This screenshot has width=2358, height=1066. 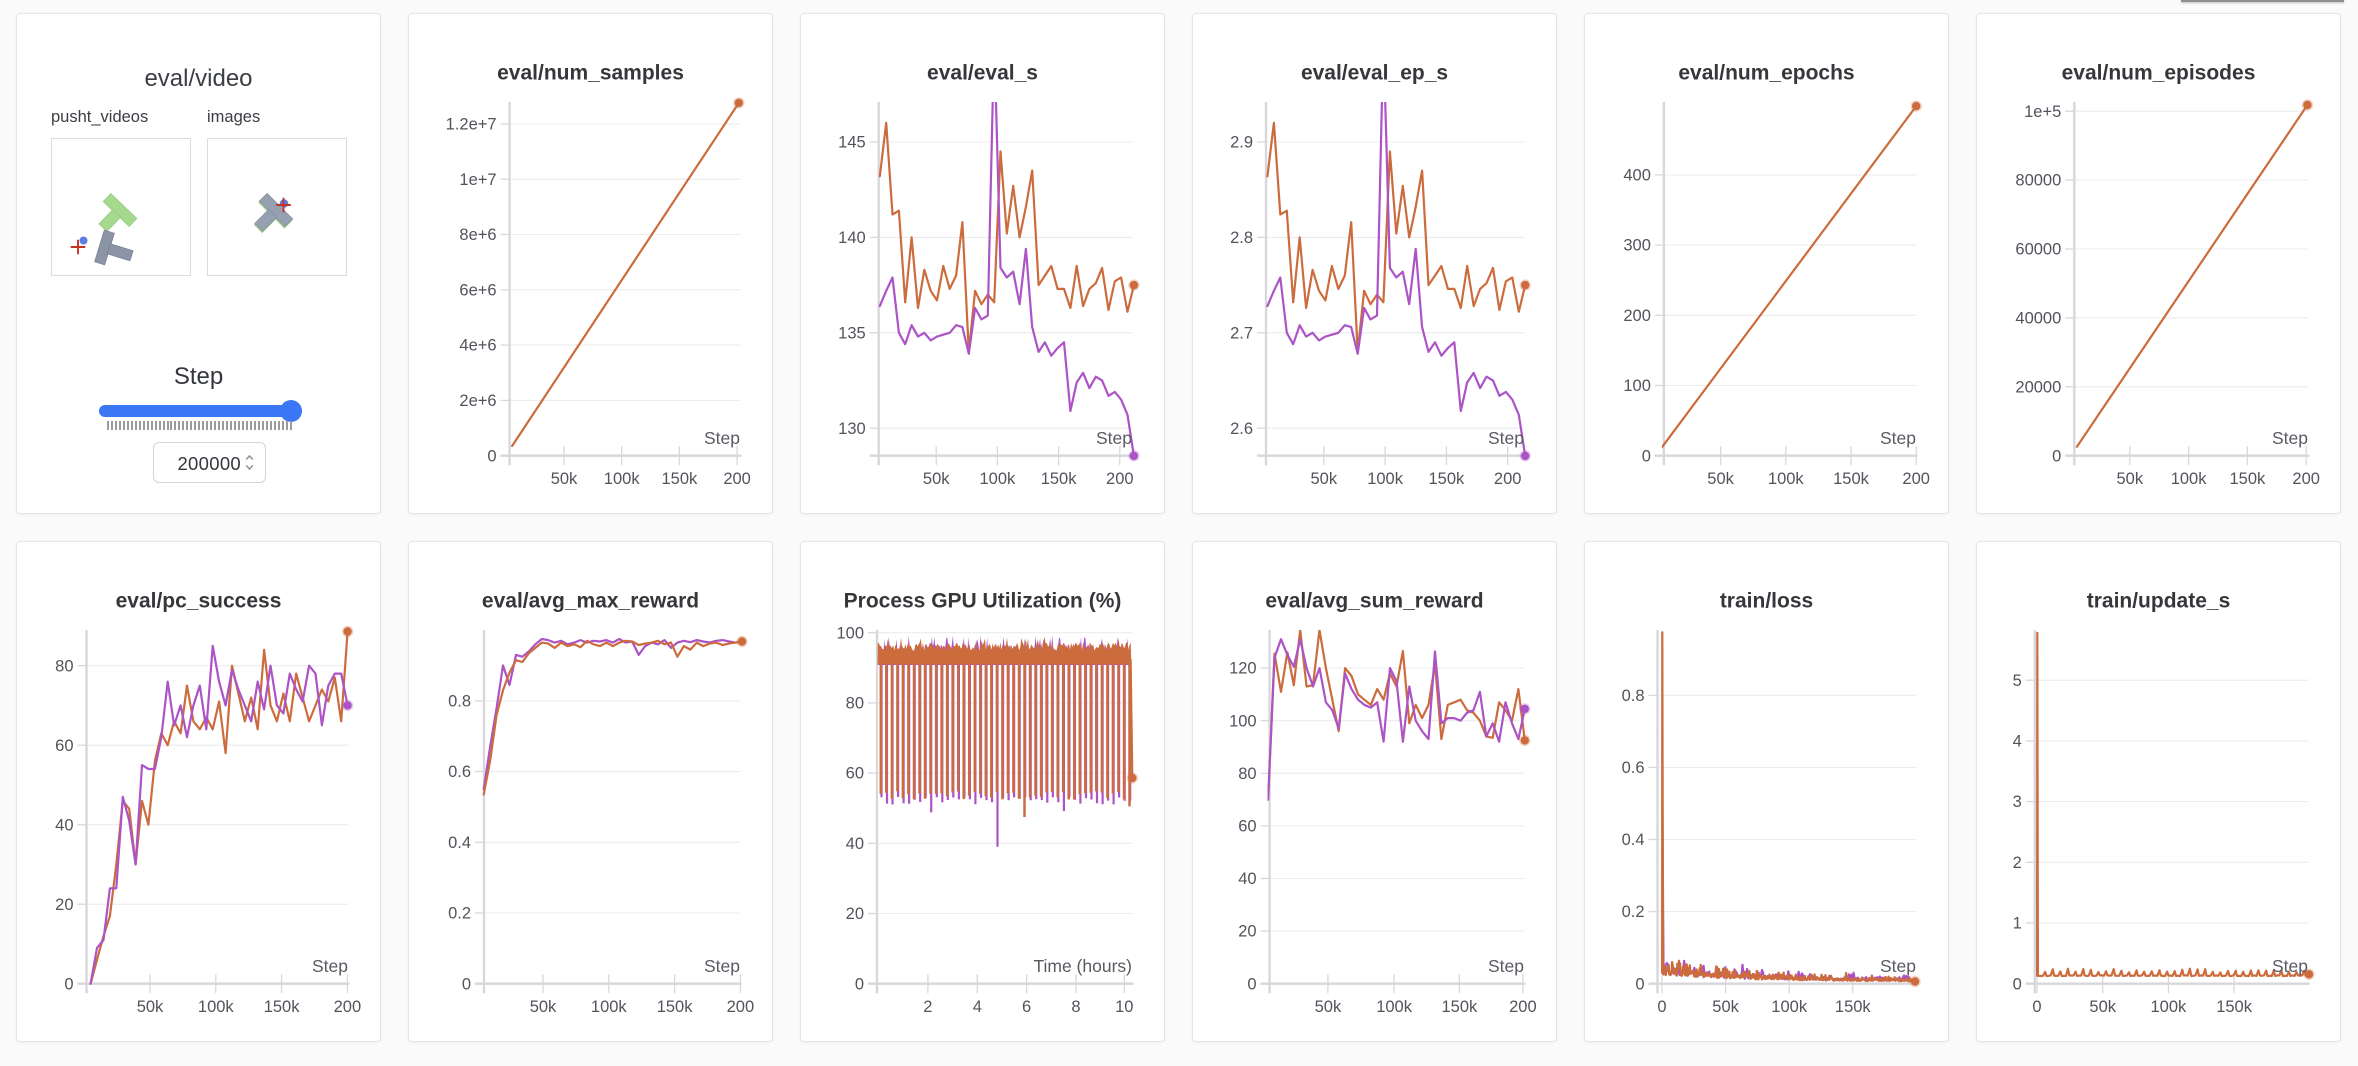 What do you see at coordinates (1241, 238) in the screenshot?
I see `svg-text: 2.8` at bounding box center [1241, 238].